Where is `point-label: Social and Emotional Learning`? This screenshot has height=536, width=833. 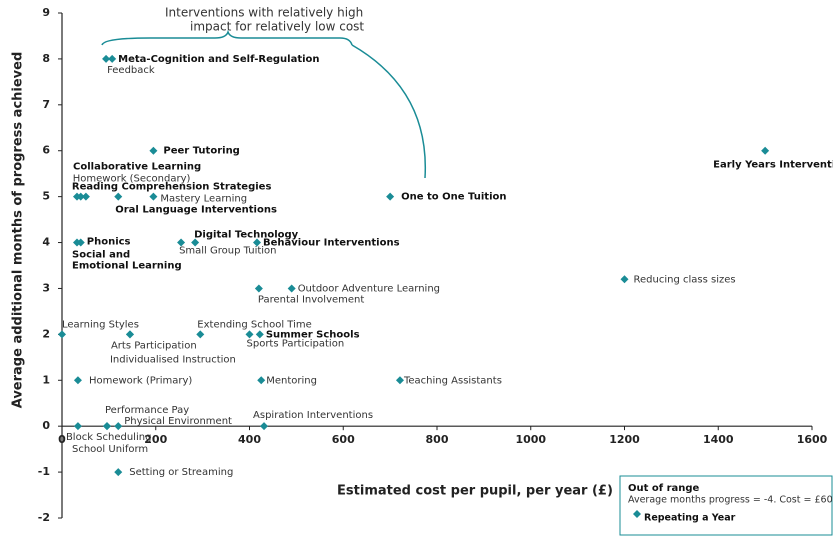 point-label: Social and Emotional Learning is located at coordinates (127, 261).